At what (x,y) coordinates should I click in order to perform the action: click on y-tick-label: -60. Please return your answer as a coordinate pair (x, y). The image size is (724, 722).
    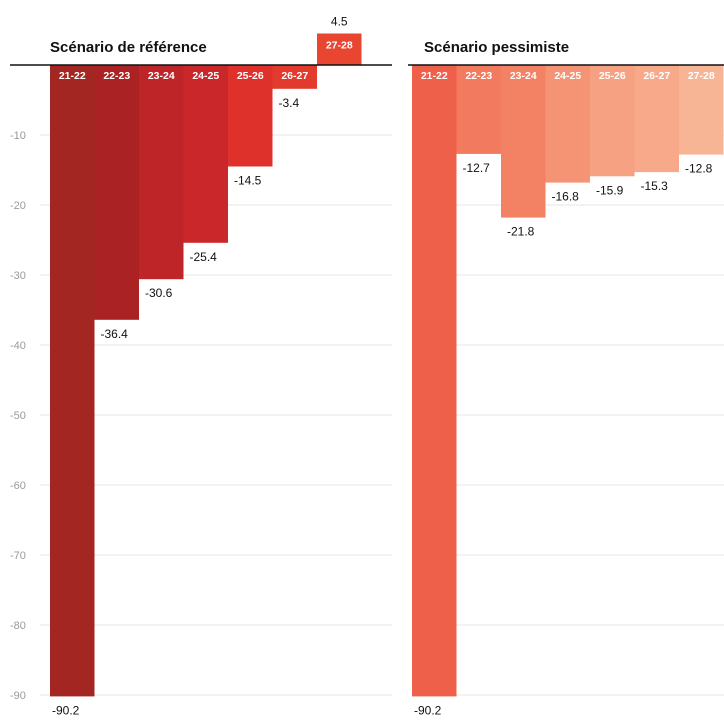
    Looking at the image, I should click on (18, 486).